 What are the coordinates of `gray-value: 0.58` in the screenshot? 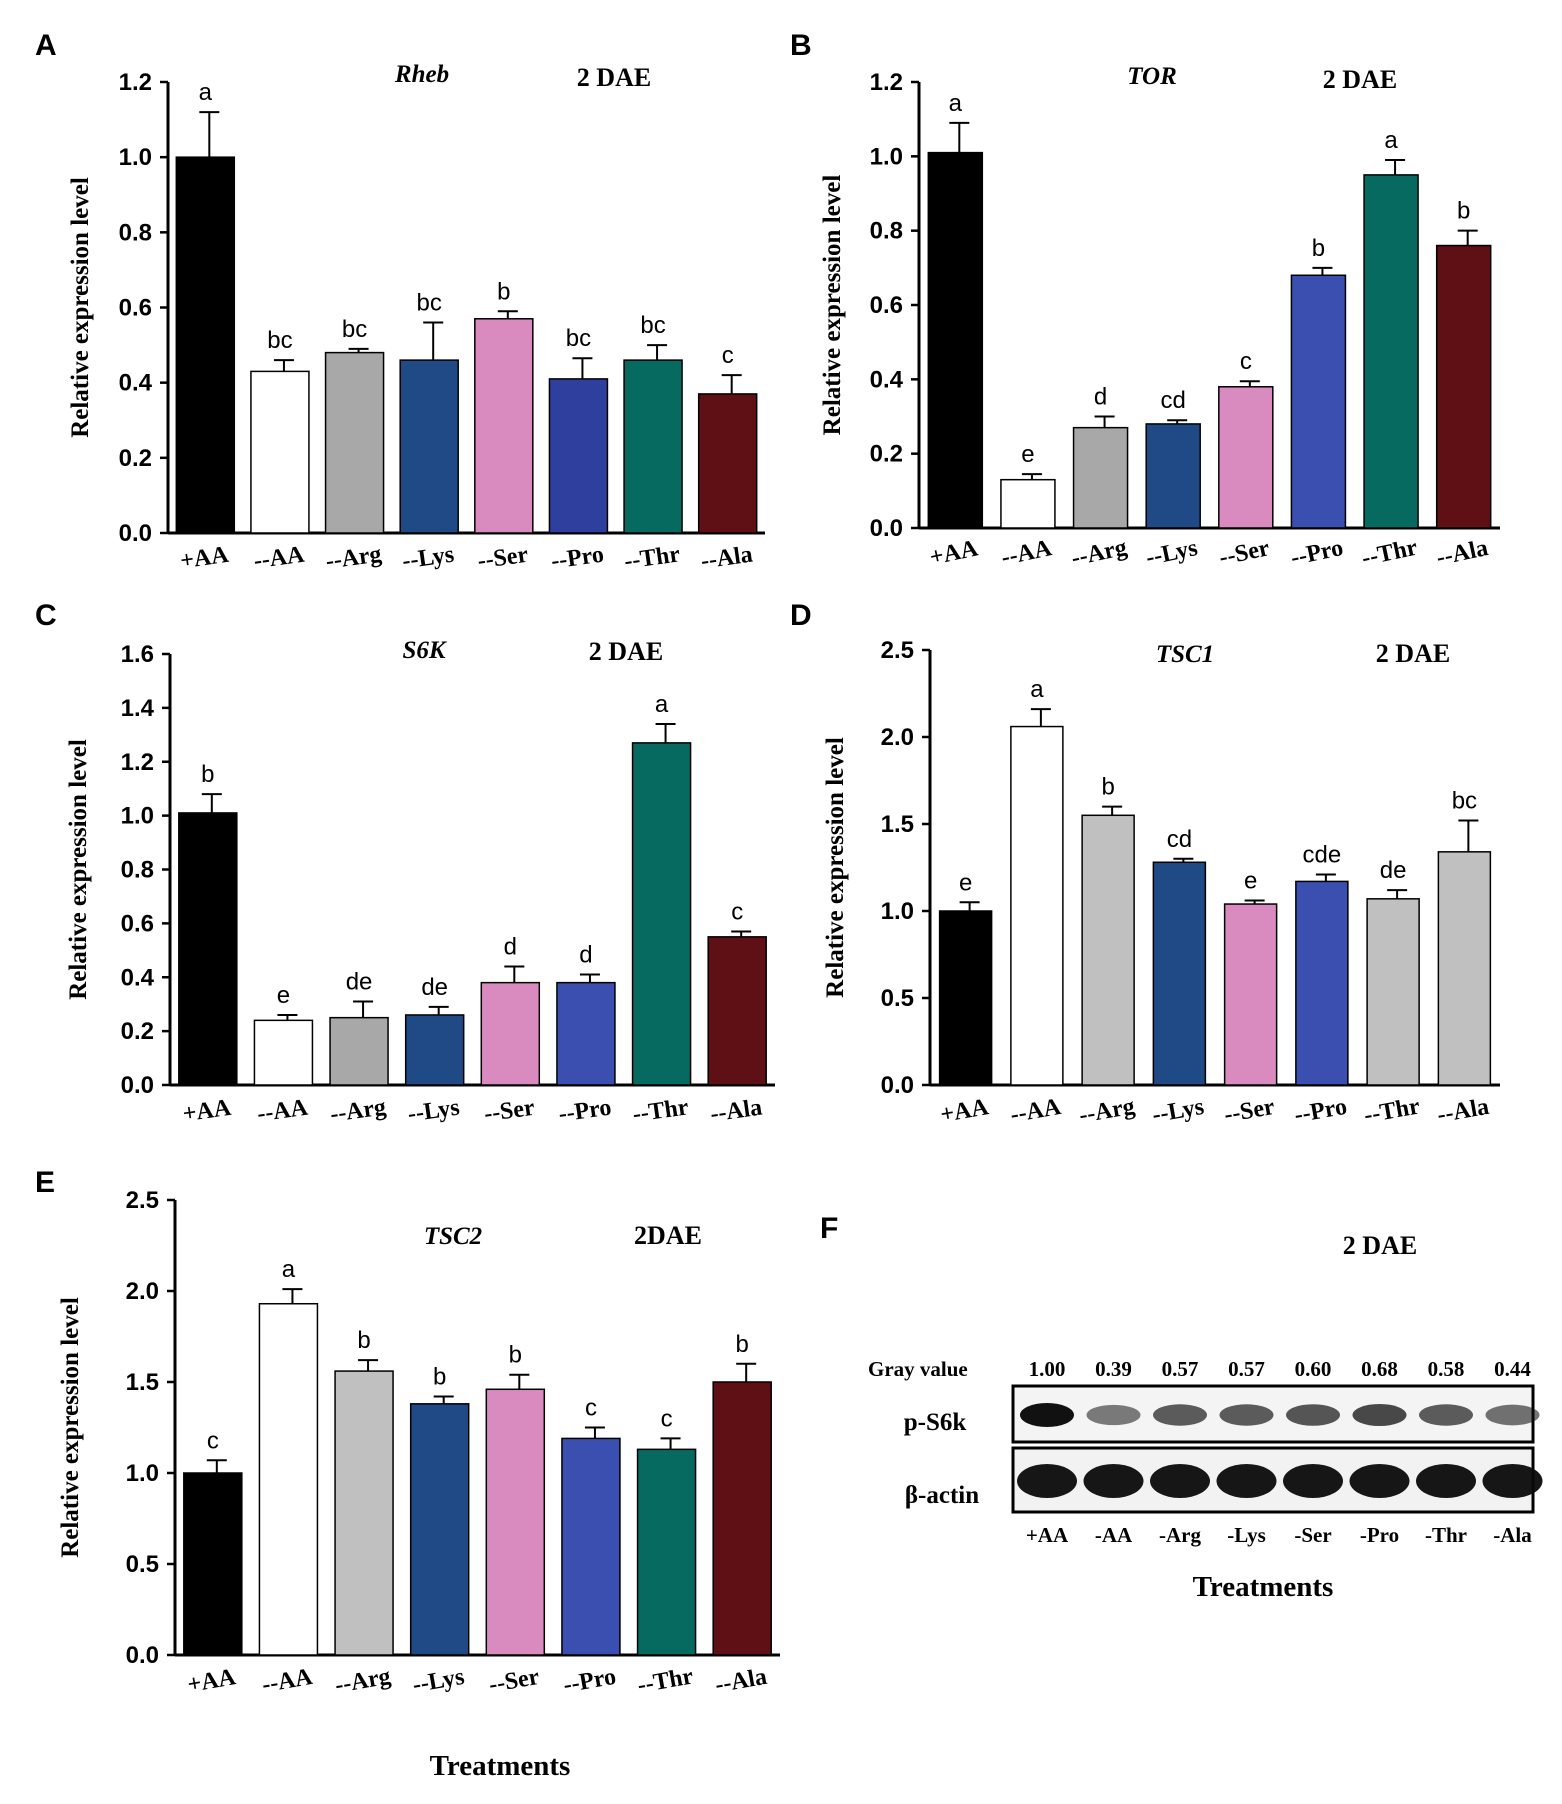 It's located at (1446, 1369).